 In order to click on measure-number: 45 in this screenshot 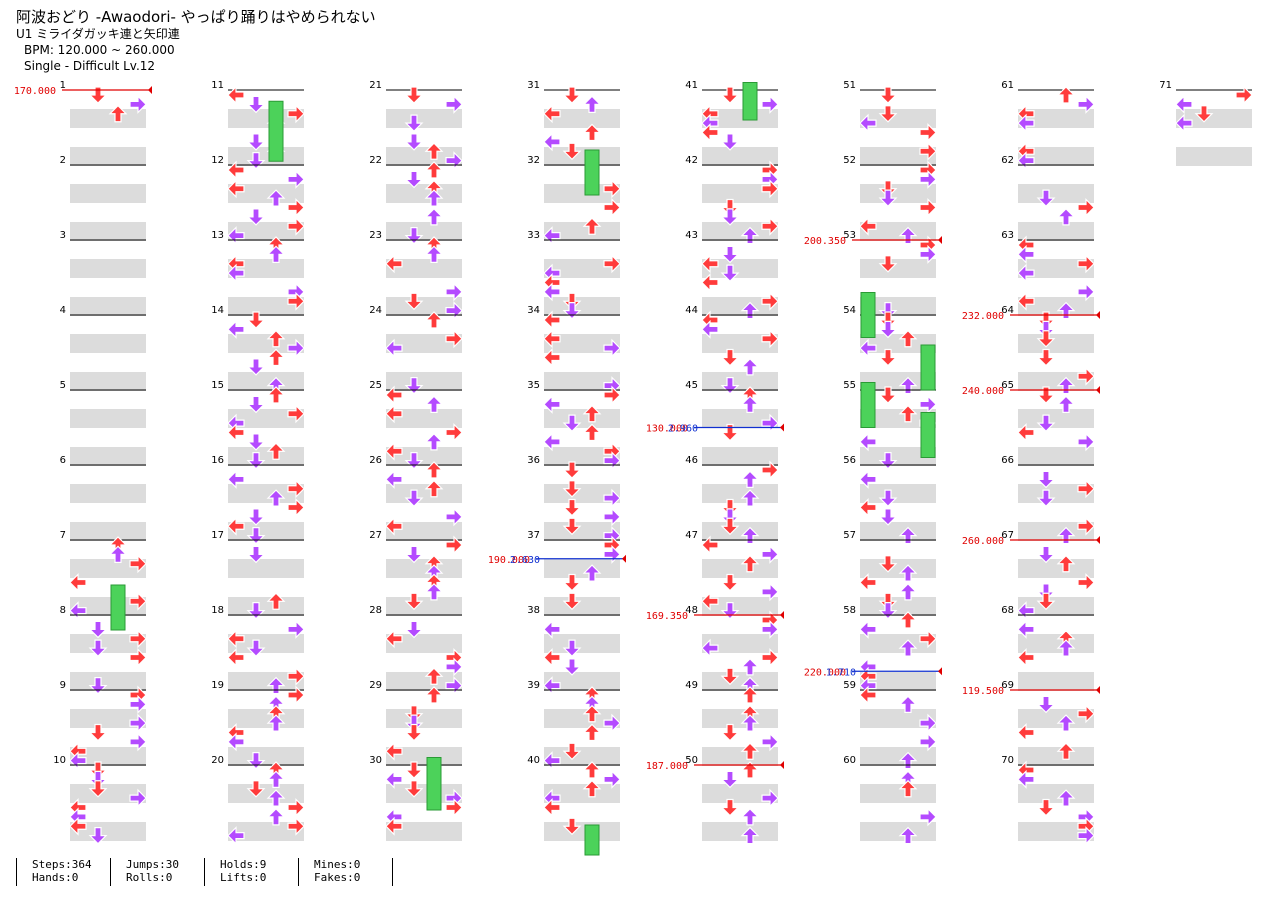, I will do `click(691, 385)`.